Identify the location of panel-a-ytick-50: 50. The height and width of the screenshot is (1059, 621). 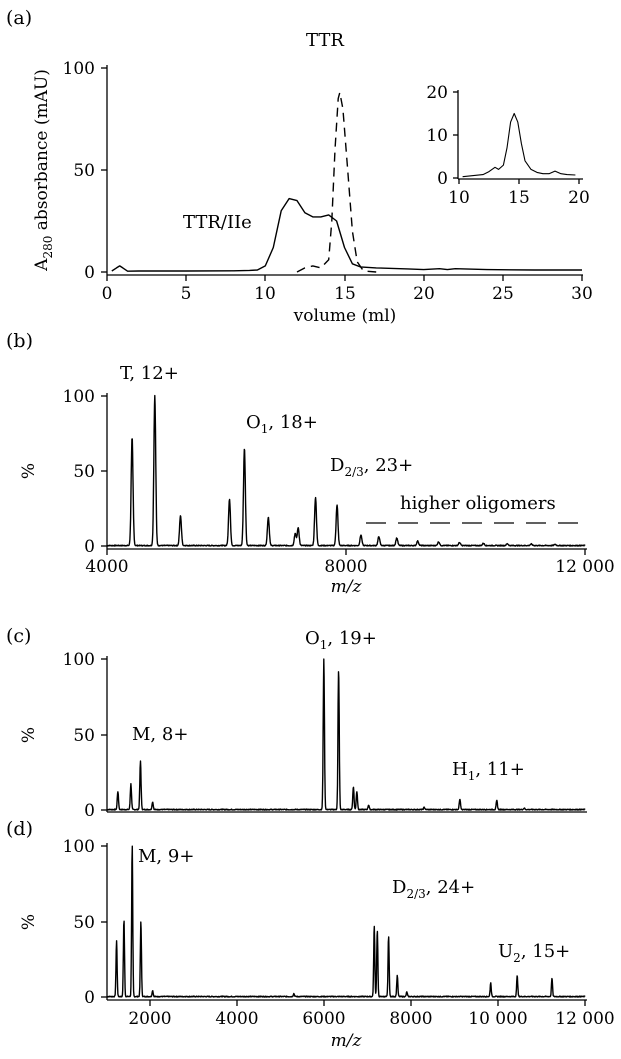
(84, 171).